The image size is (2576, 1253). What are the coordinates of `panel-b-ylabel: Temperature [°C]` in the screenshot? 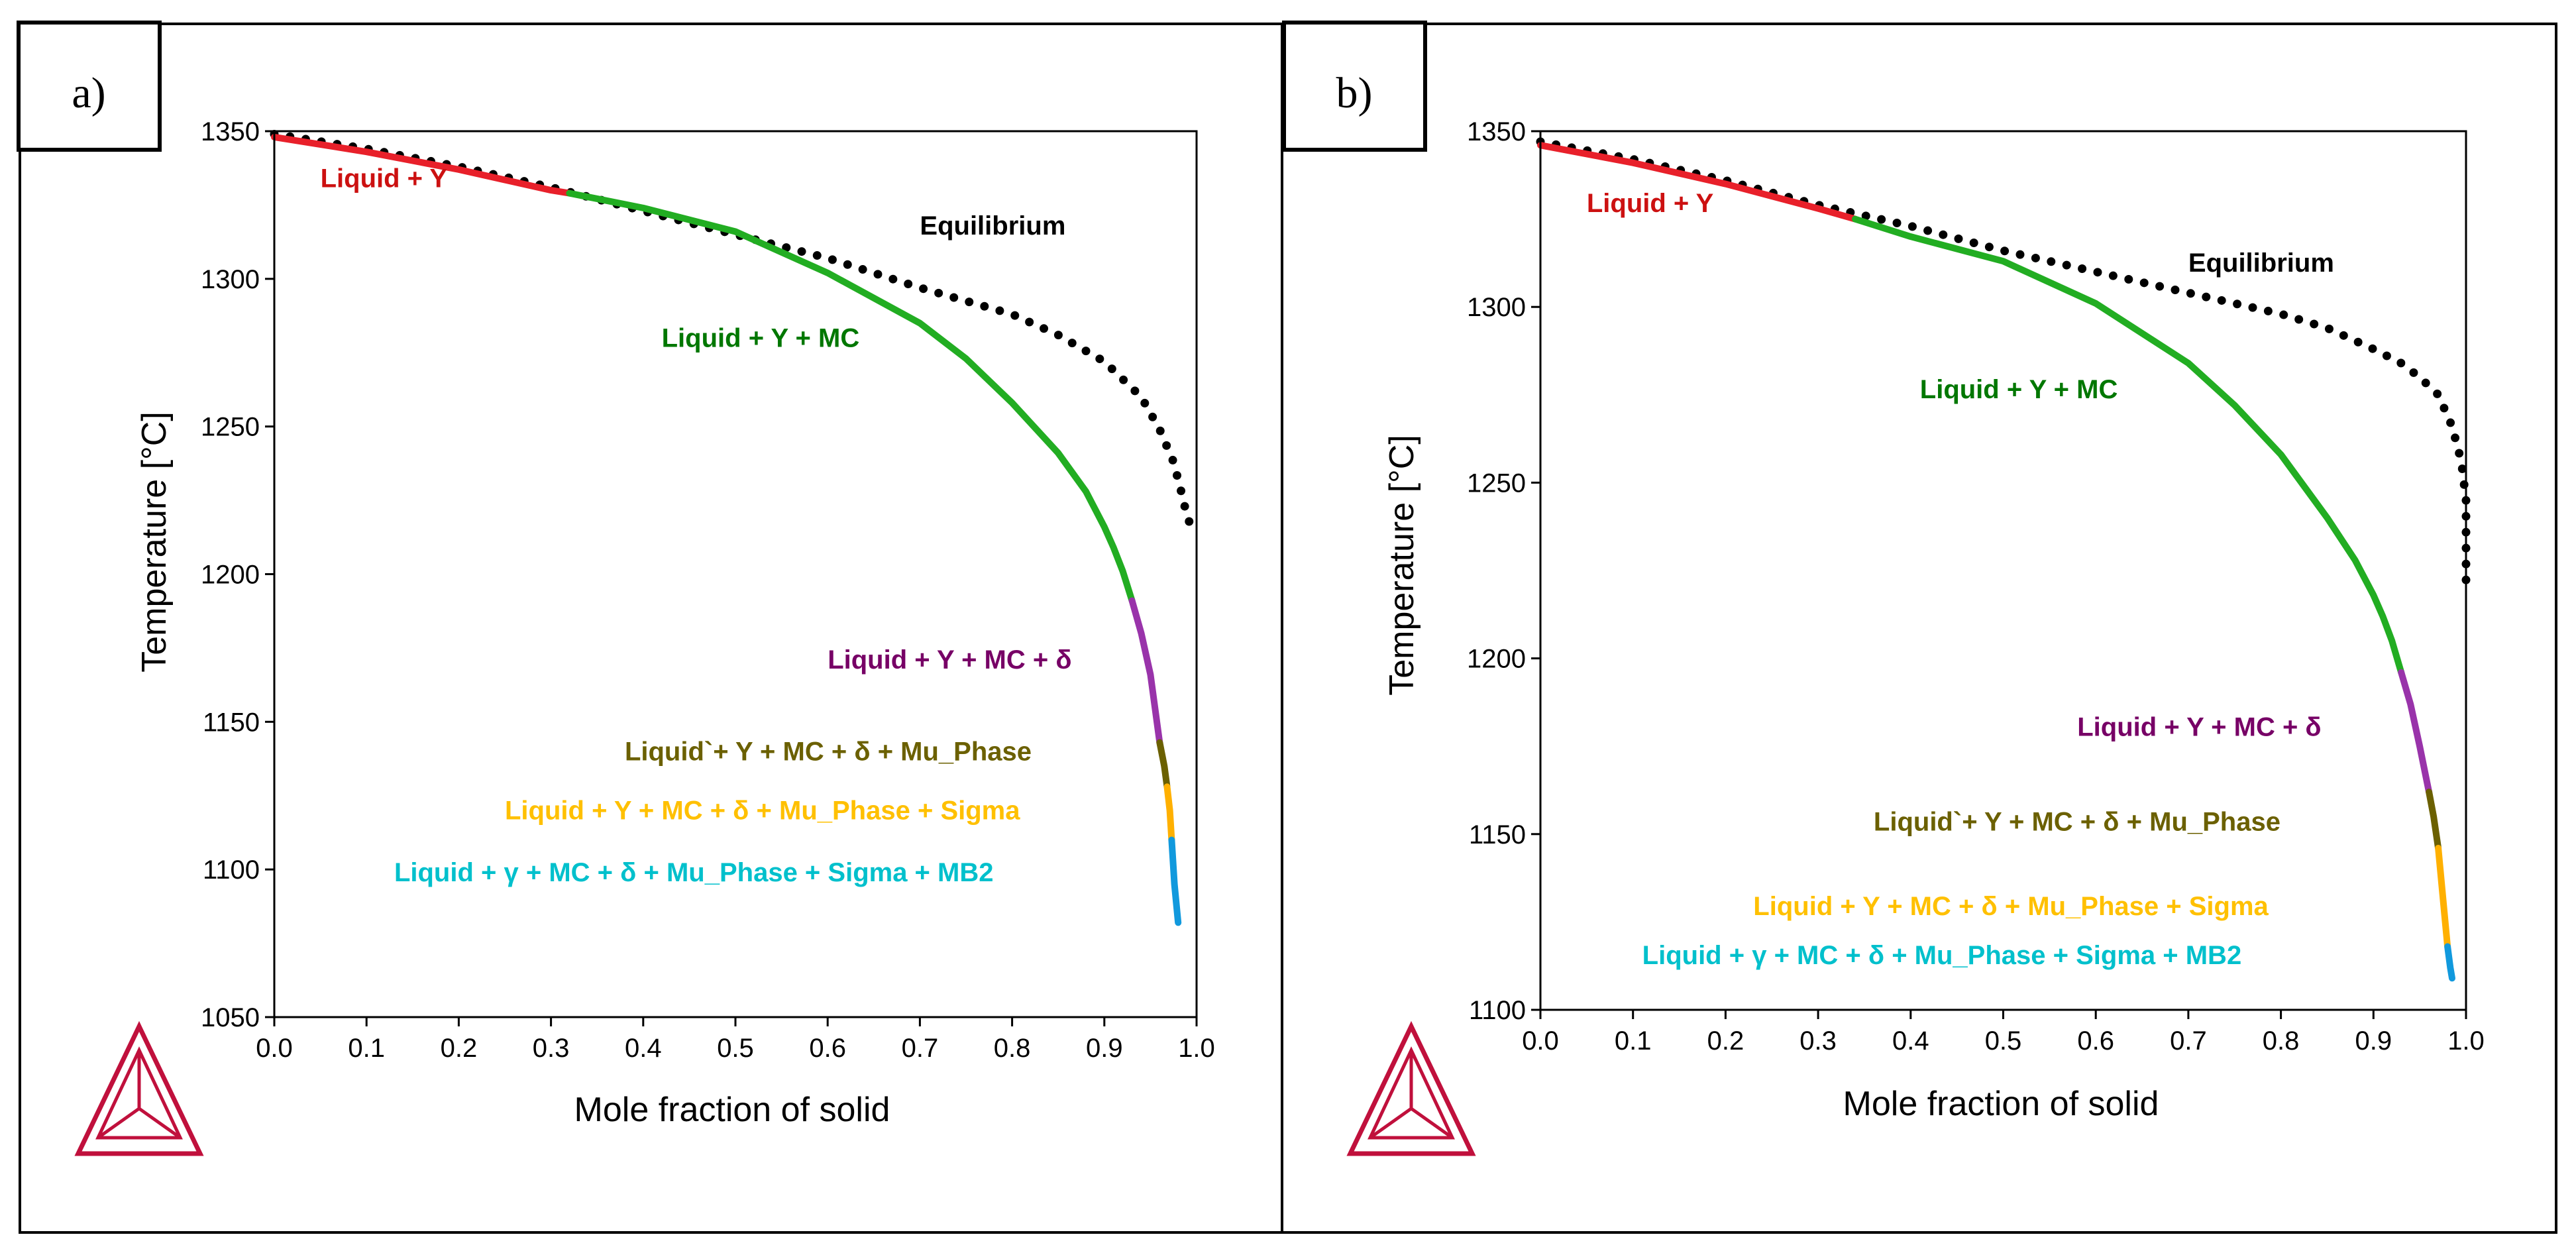 It's located at (1402, 566).